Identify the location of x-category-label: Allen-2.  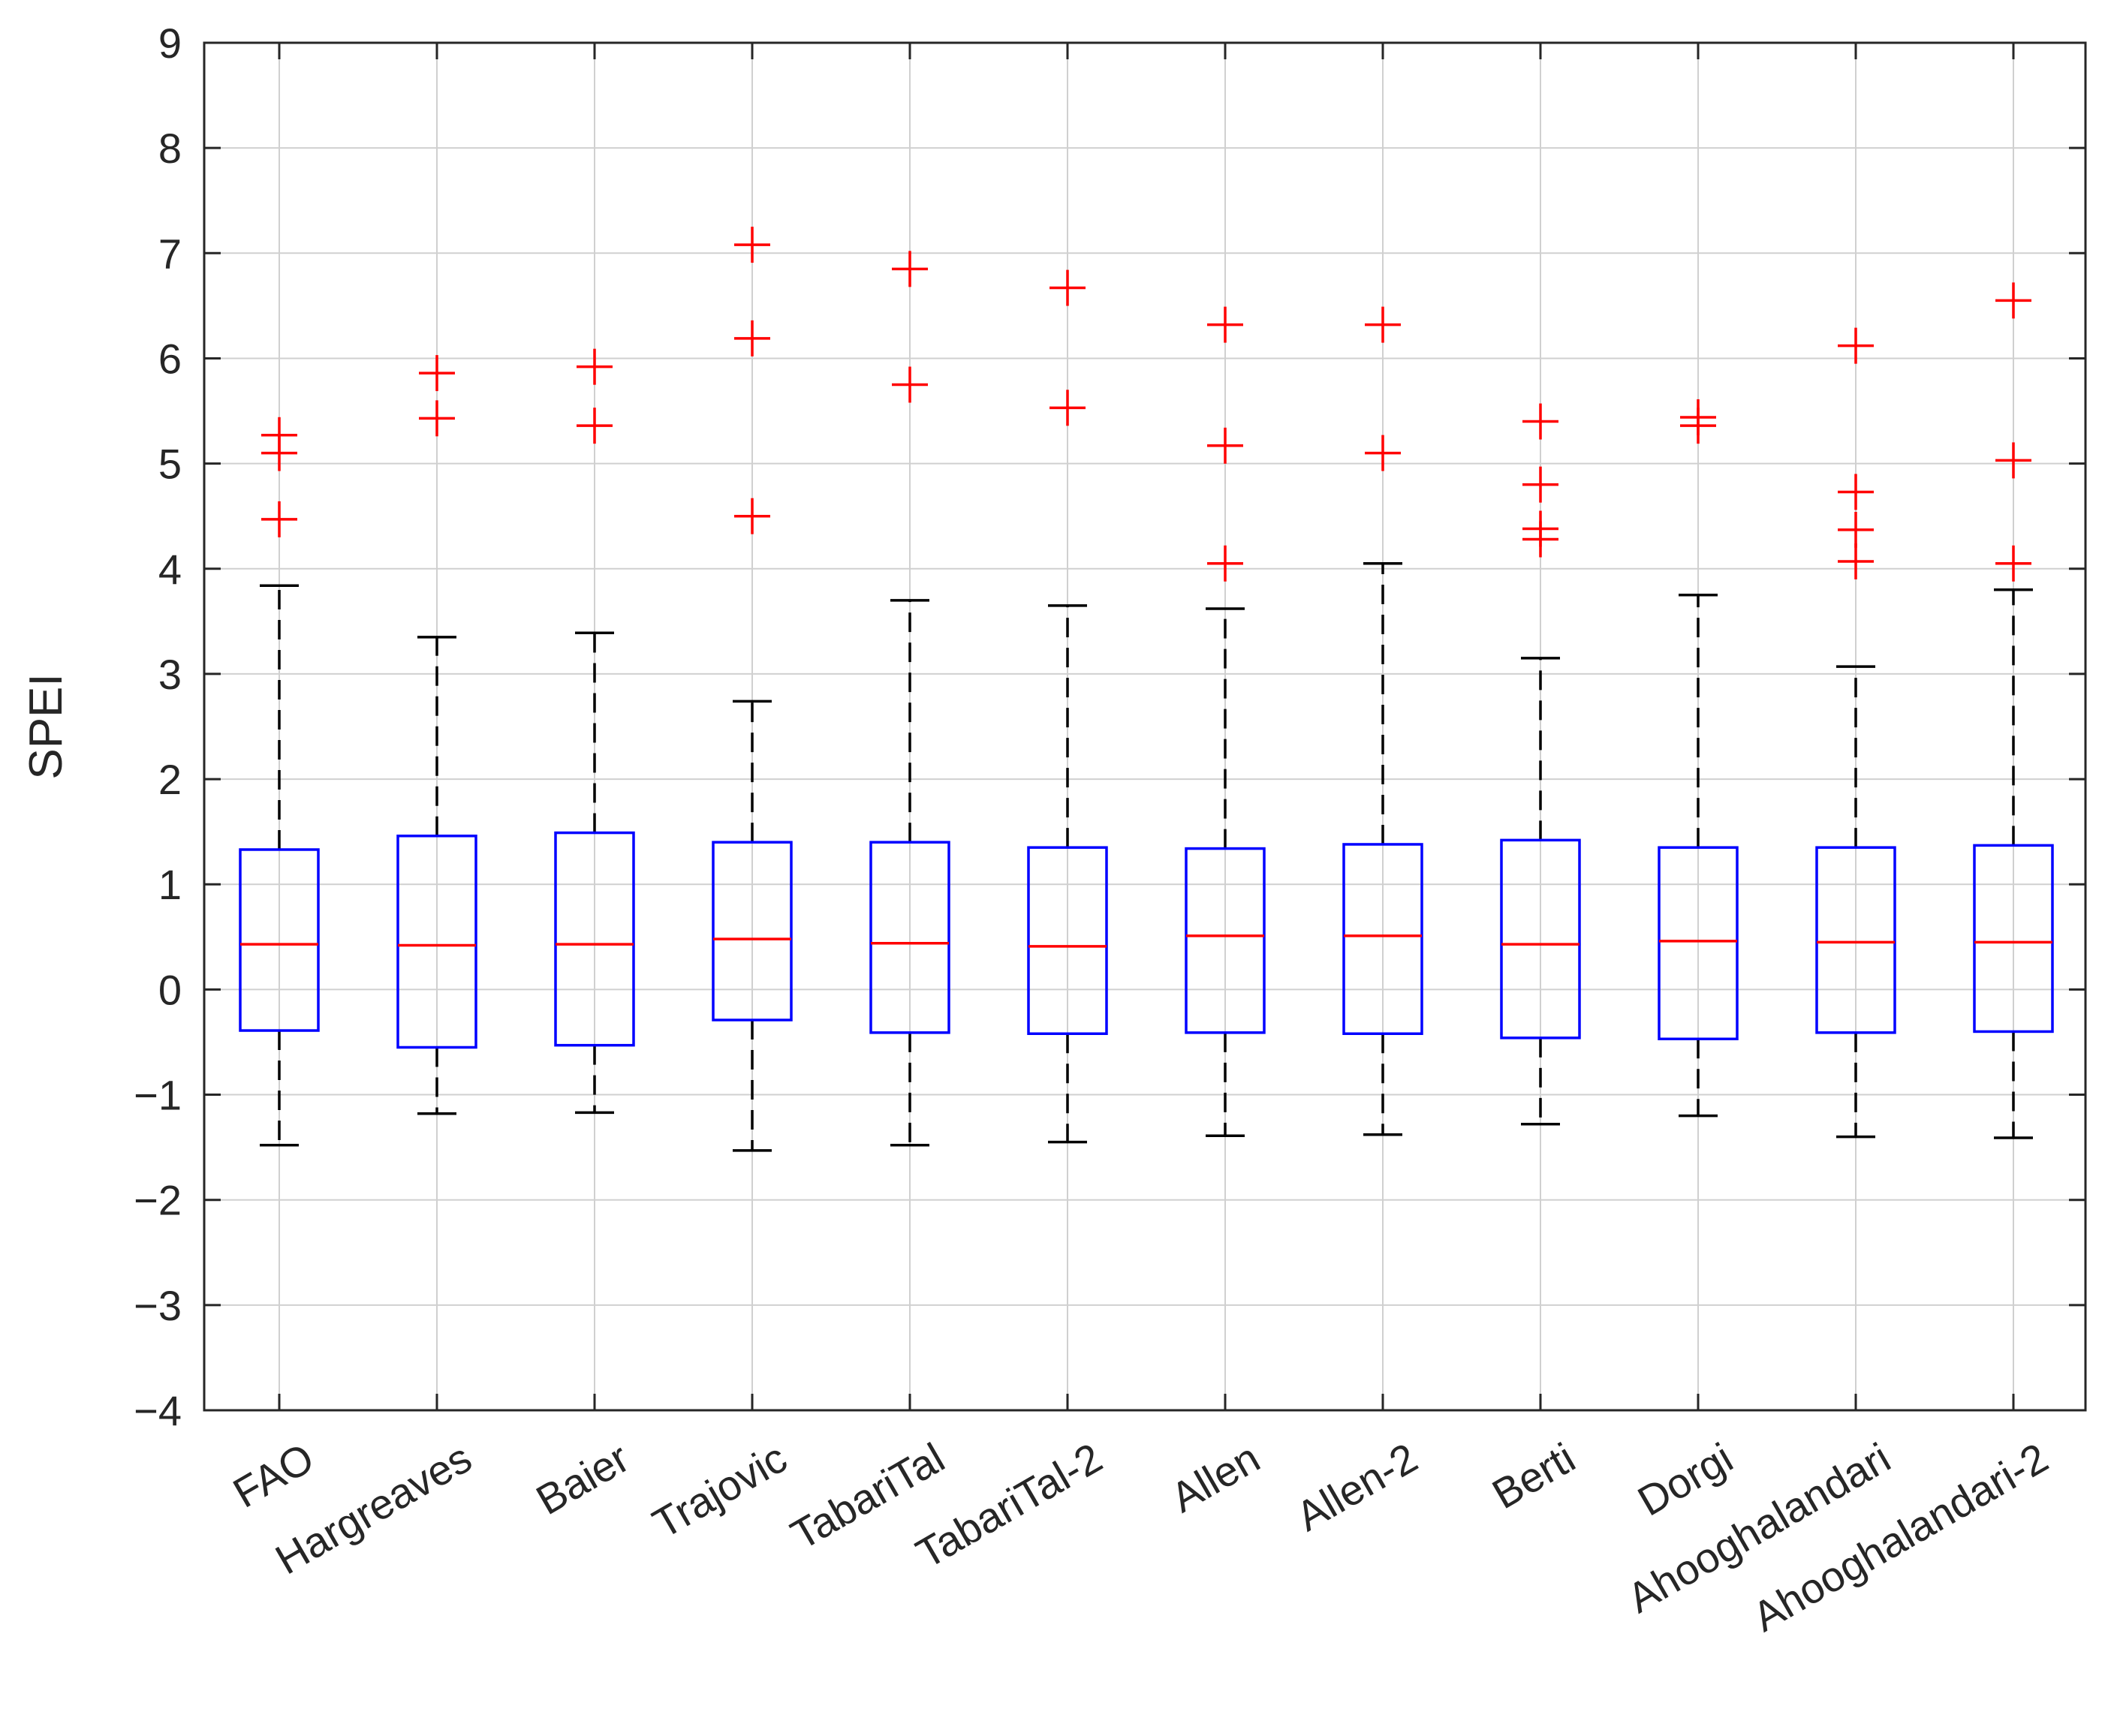
(1356, 1487).